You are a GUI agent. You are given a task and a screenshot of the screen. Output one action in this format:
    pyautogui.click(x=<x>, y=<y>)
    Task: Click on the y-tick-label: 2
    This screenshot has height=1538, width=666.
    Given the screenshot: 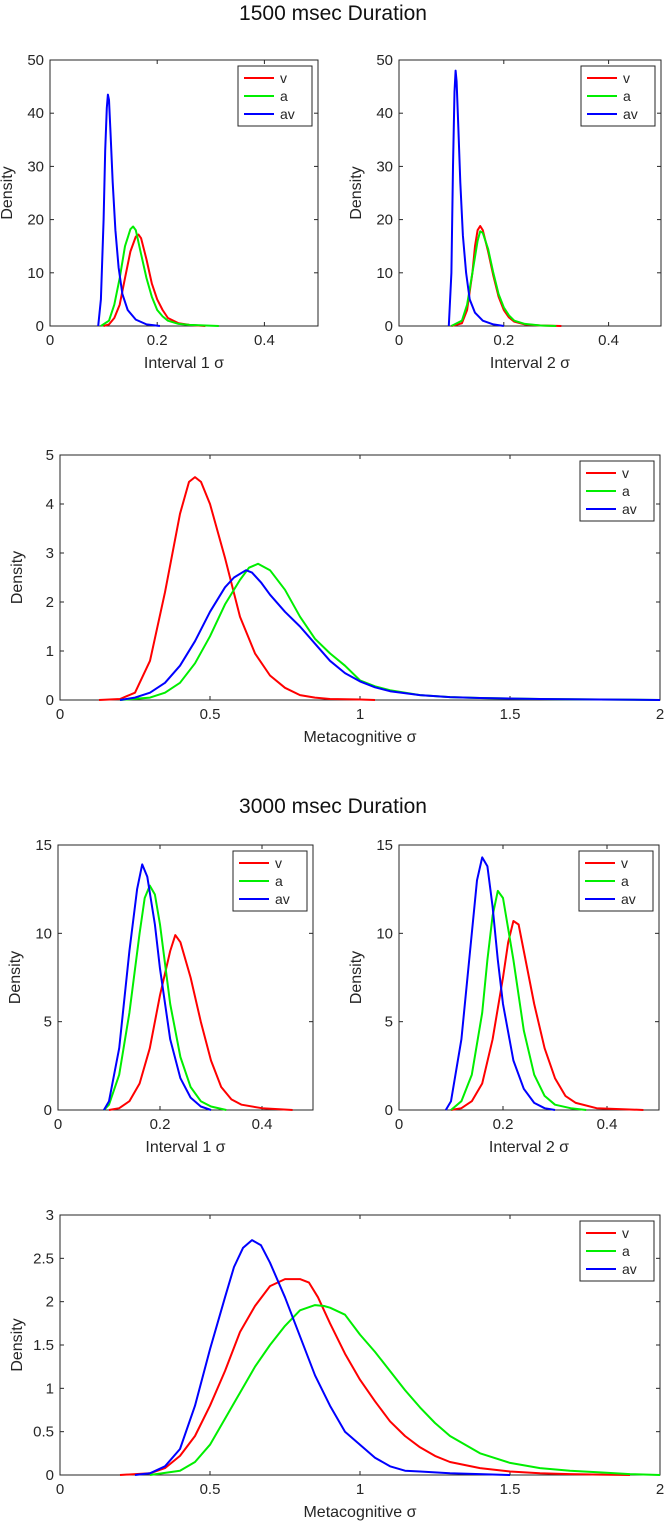 What is the action you would take?
    pyautogui.click(x=50, y=1302)
    